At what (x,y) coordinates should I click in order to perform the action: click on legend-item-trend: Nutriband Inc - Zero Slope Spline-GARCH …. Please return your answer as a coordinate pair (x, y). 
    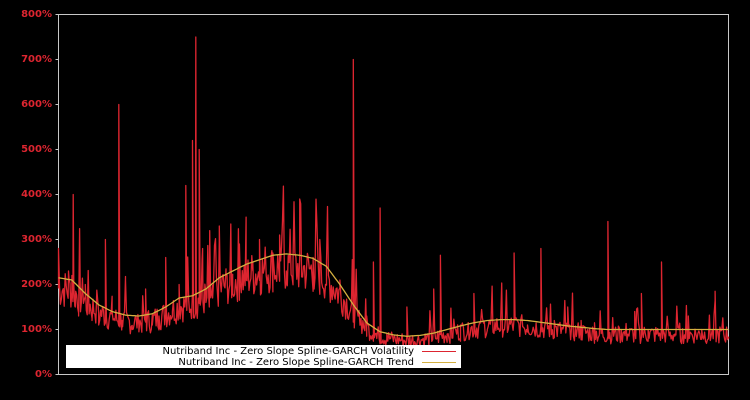
    Looking at the image, I should click on (319, 362).